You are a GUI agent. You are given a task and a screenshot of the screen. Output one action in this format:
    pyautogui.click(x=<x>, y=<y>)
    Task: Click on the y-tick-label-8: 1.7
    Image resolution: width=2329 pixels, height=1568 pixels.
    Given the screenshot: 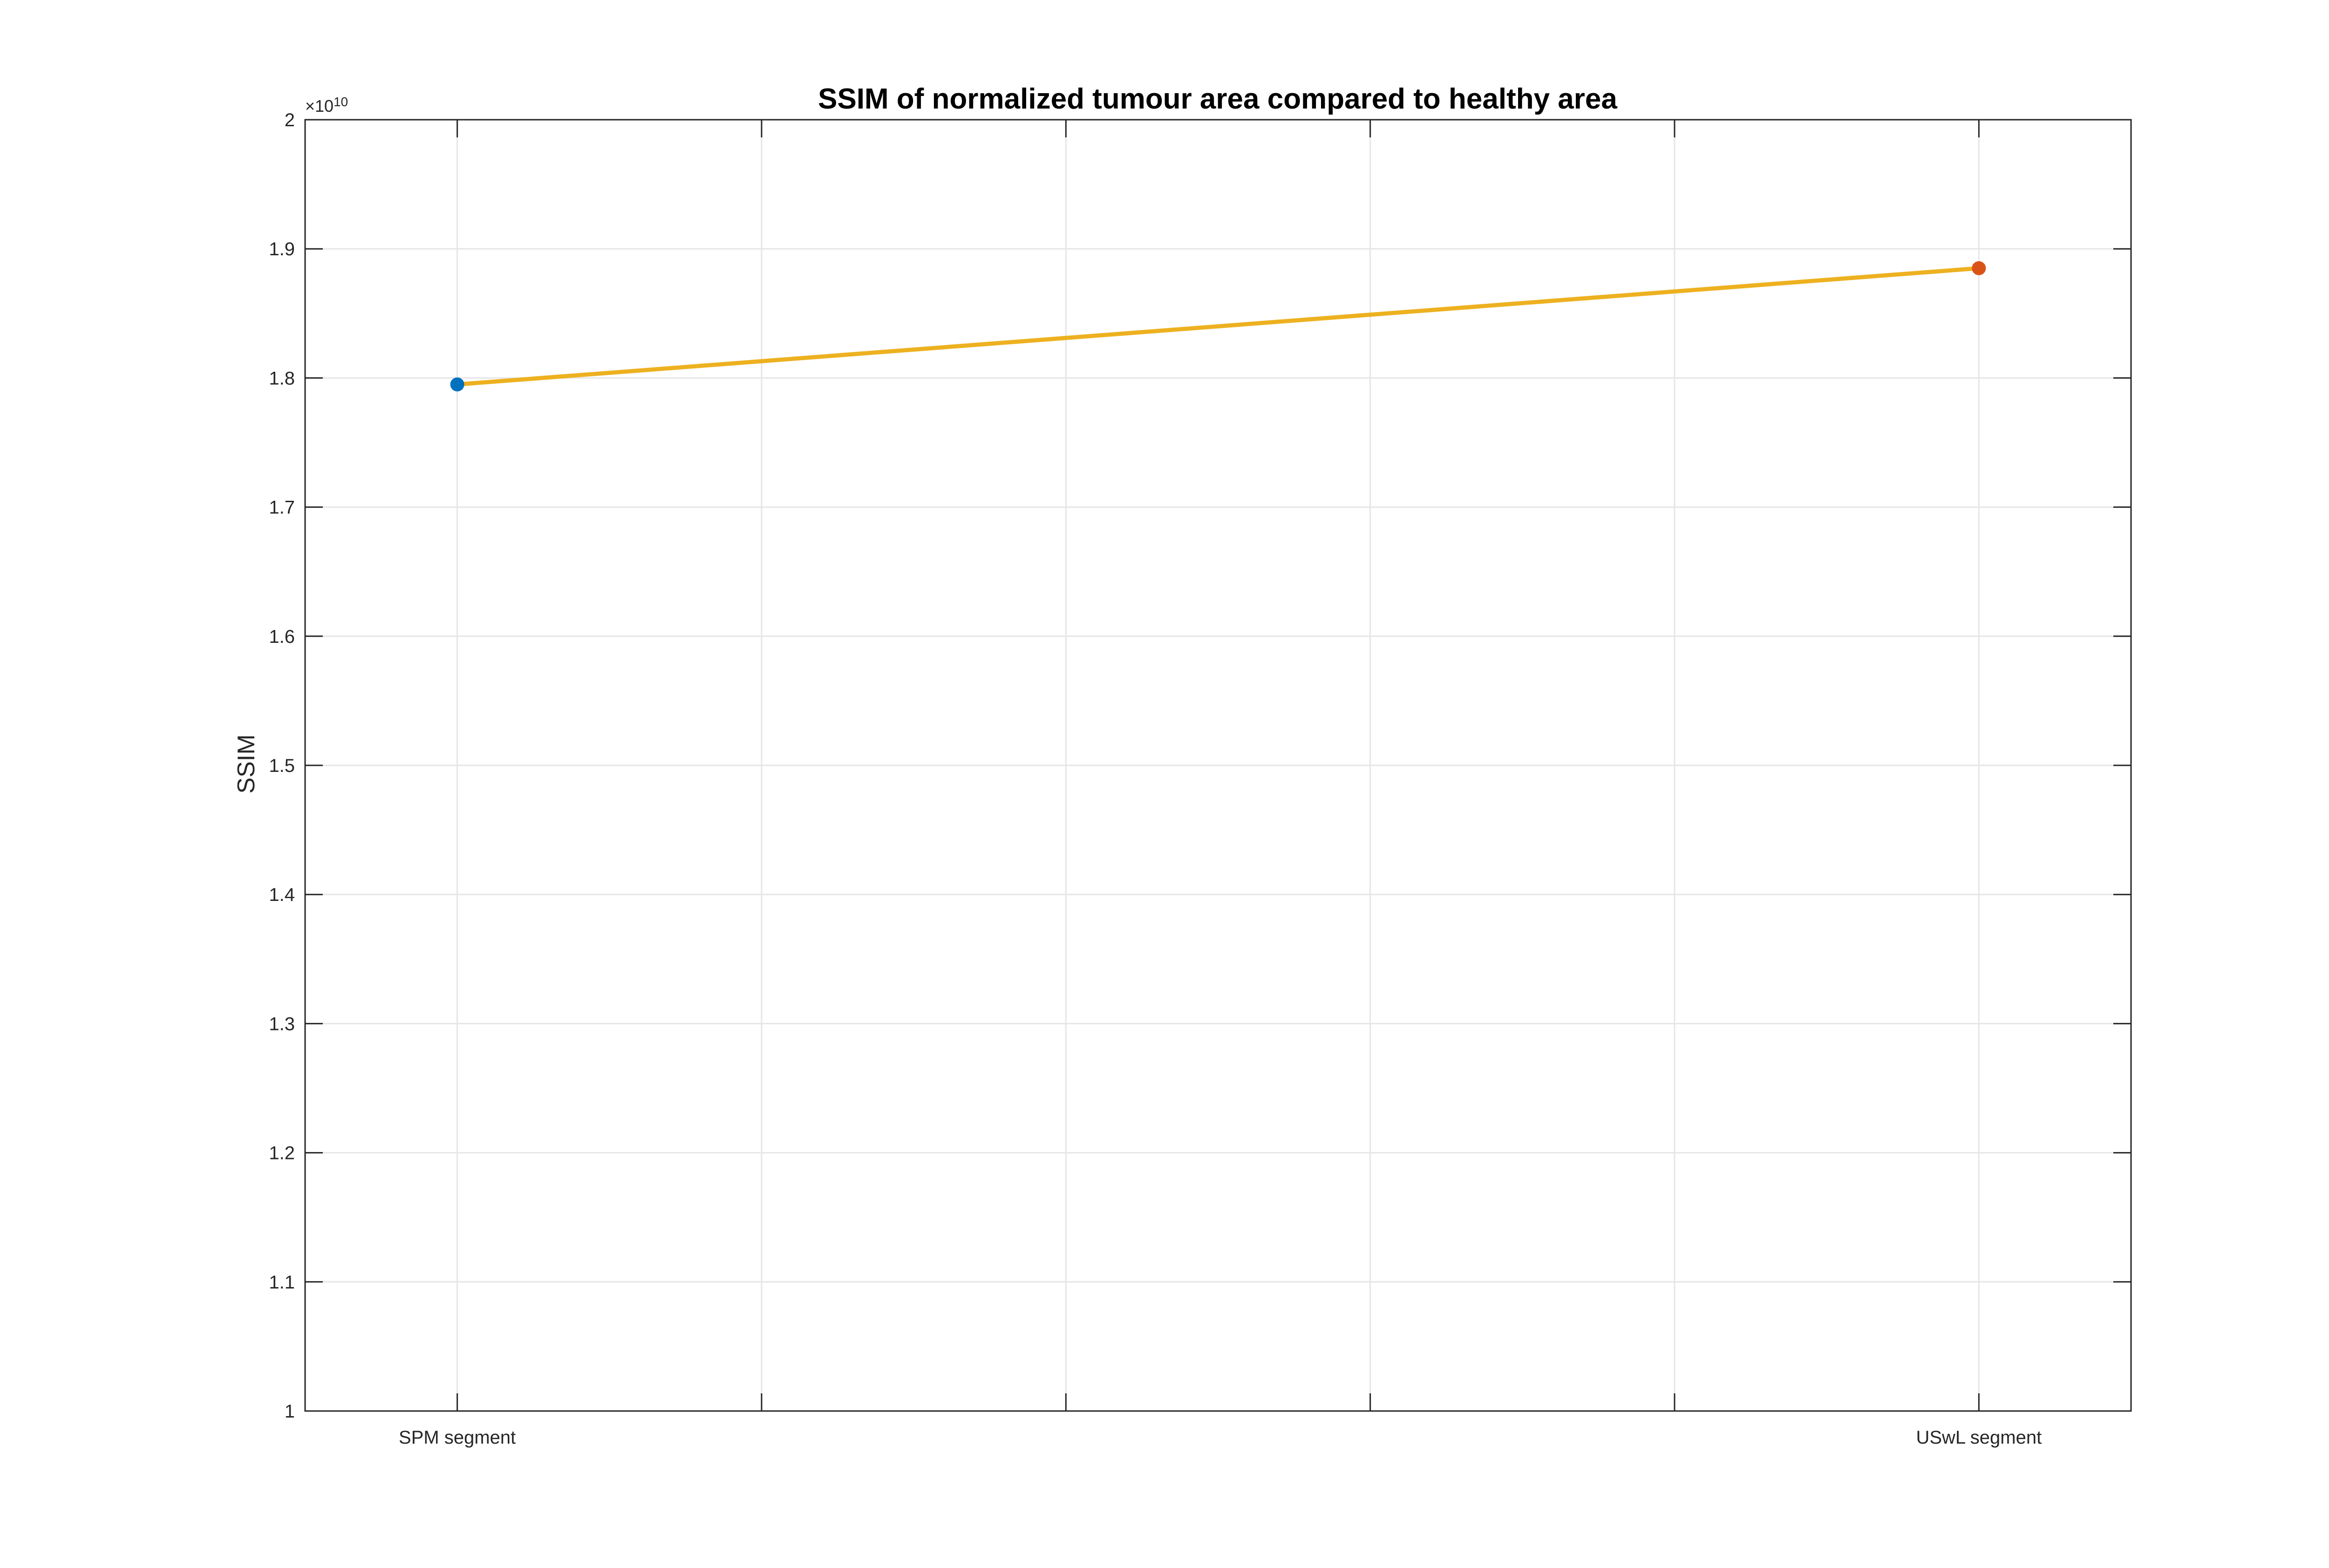 What is the action you would take?
    pyautogui.click(x=282, y=508)
    